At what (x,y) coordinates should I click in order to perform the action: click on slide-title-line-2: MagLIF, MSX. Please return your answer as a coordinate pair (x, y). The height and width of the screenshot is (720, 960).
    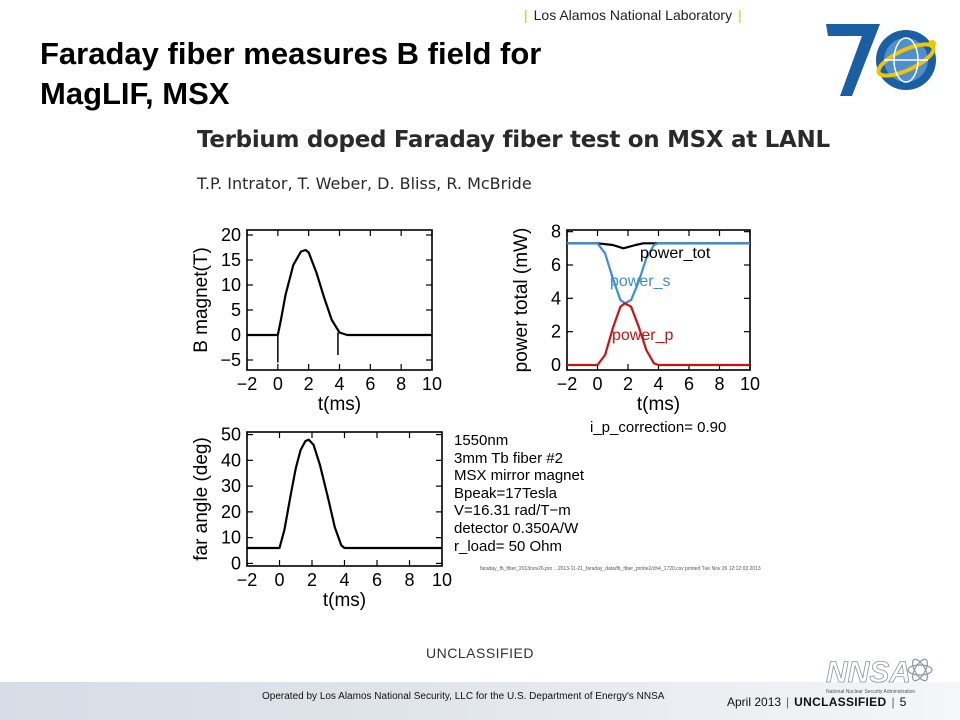
    Looking at the image, I should click on (135, 93).